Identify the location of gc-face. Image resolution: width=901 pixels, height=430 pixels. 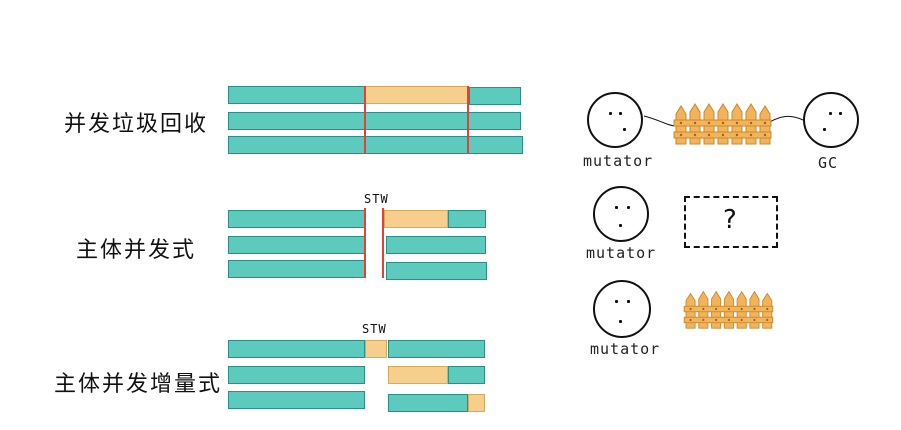
(831, 120).